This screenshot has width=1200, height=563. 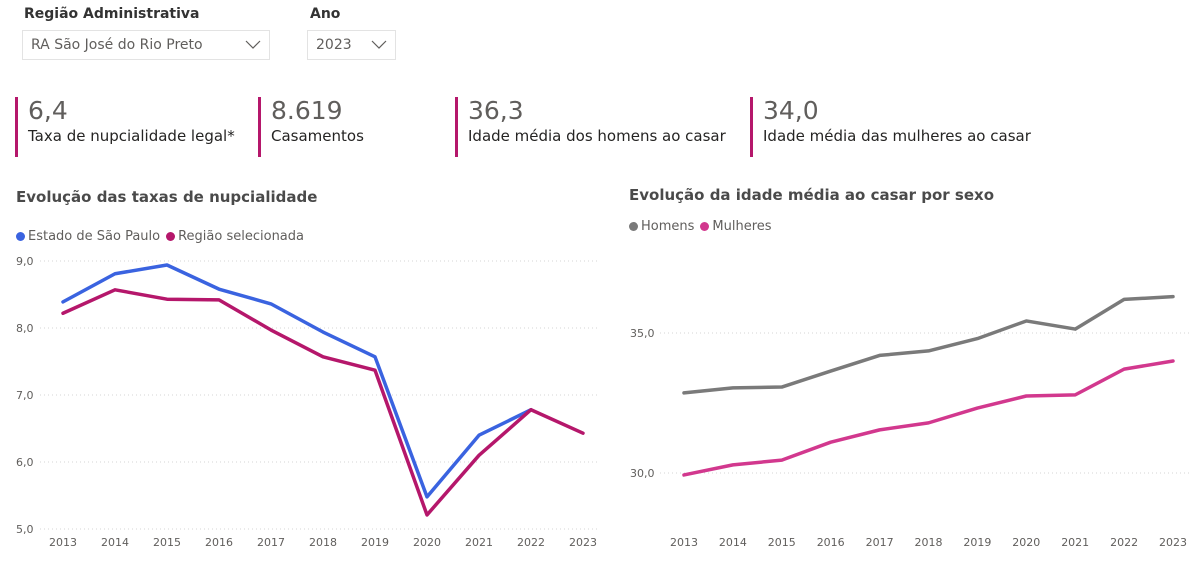 What do you see at coordinates (25, 529) in the screenshot?
I see `y-tick-label: 5,0` at bounding box center [25, 529].